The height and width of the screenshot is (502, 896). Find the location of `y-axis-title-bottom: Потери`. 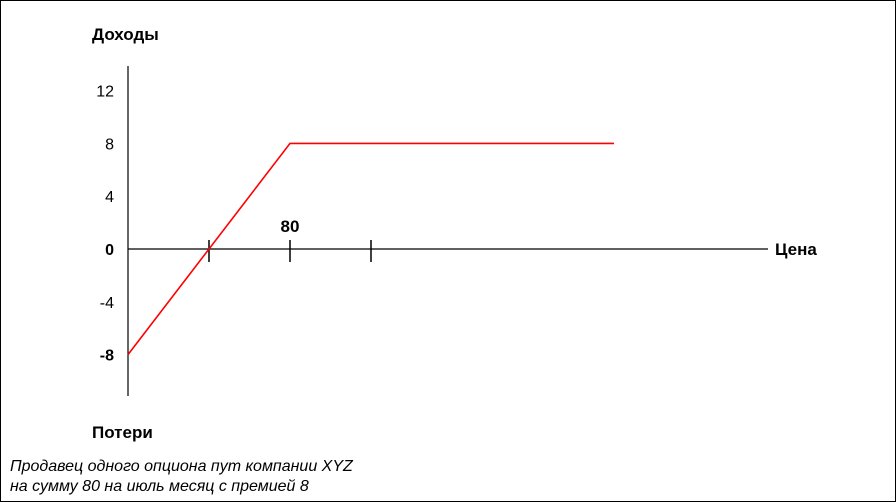

y-axis-title-bottom: Потери is located at coordinates (122, 432).